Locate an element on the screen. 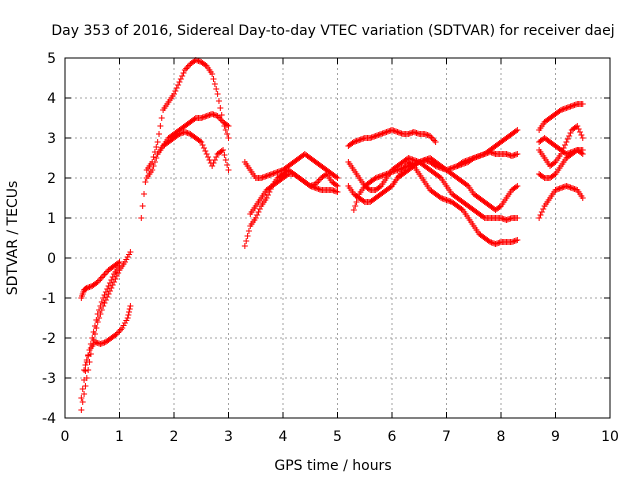 The image size is (640, 480). y-tick-label: -4 is located at coordinates (49, 419).